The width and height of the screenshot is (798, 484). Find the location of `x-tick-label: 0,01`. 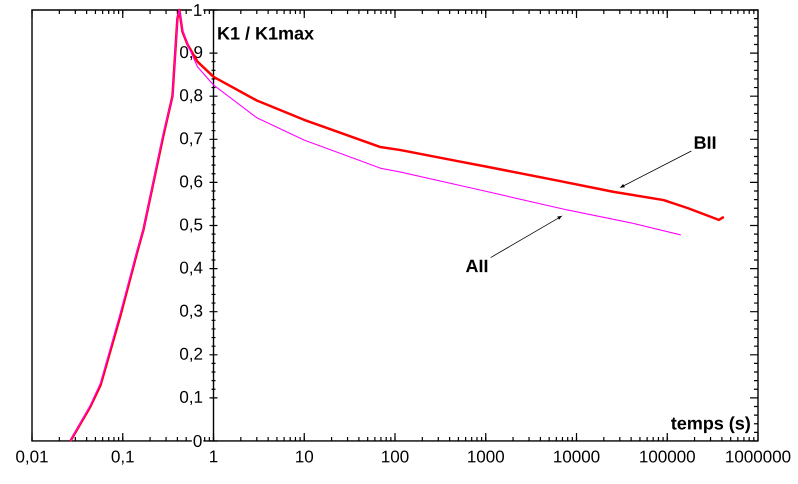

x-tick-label: 0,01 is located at coordinates (32, 457).